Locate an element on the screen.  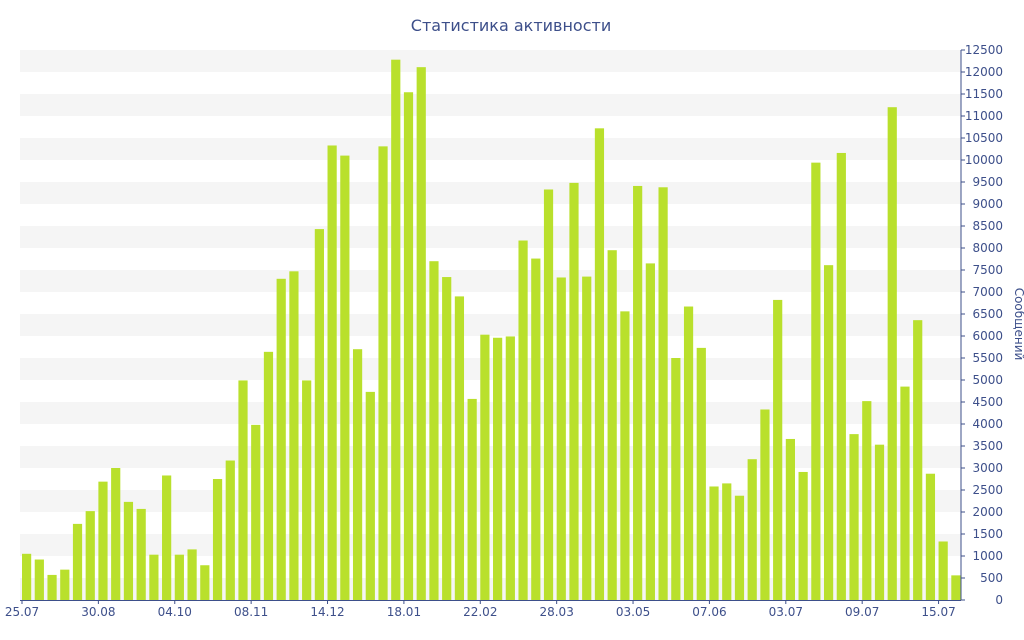
y-tick-label: 3500 is located at coordinates (987, 446).